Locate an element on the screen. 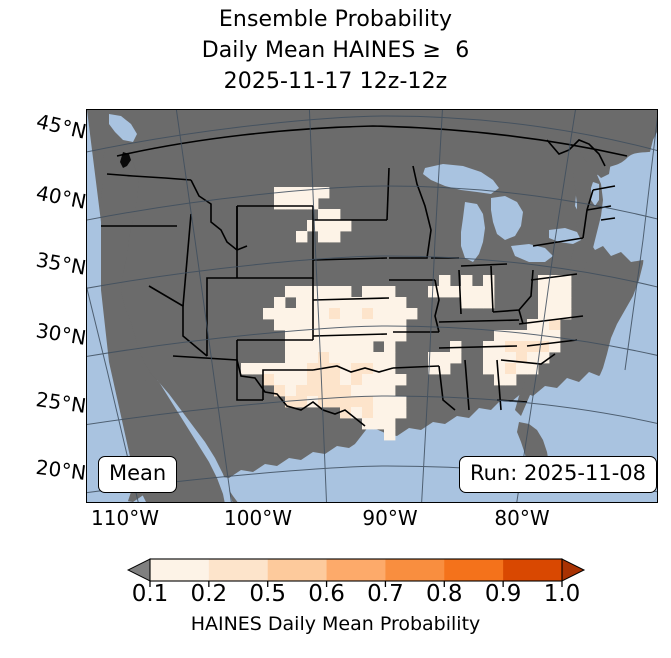  colorbar-outline is located at coordinates (356, 570).